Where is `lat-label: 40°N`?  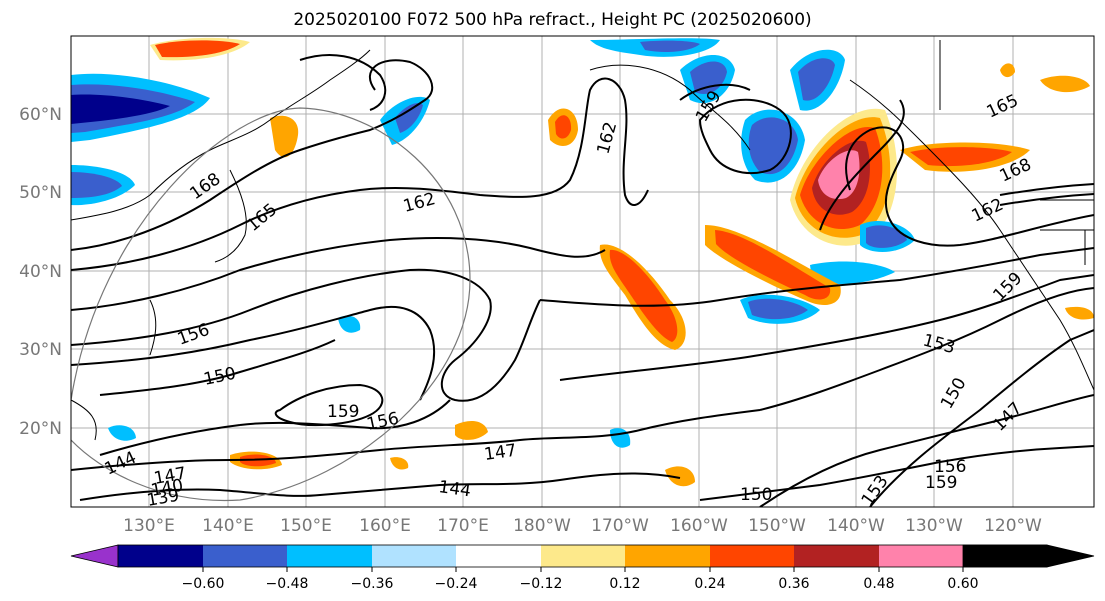 lat-label: 40°N is located at coordinates (40, 272).